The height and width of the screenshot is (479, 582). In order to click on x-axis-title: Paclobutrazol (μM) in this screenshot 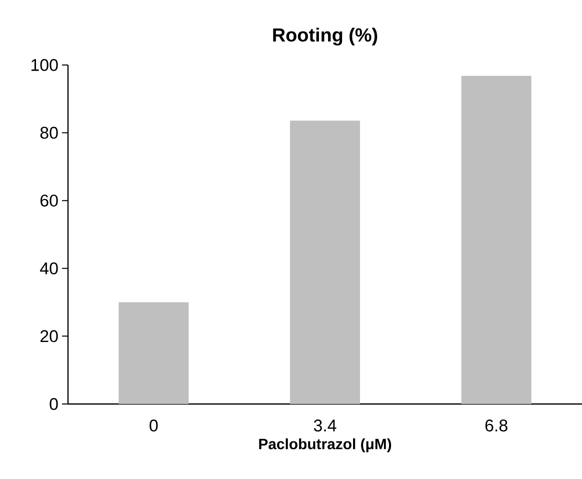, I will do `click(325, 445)`.